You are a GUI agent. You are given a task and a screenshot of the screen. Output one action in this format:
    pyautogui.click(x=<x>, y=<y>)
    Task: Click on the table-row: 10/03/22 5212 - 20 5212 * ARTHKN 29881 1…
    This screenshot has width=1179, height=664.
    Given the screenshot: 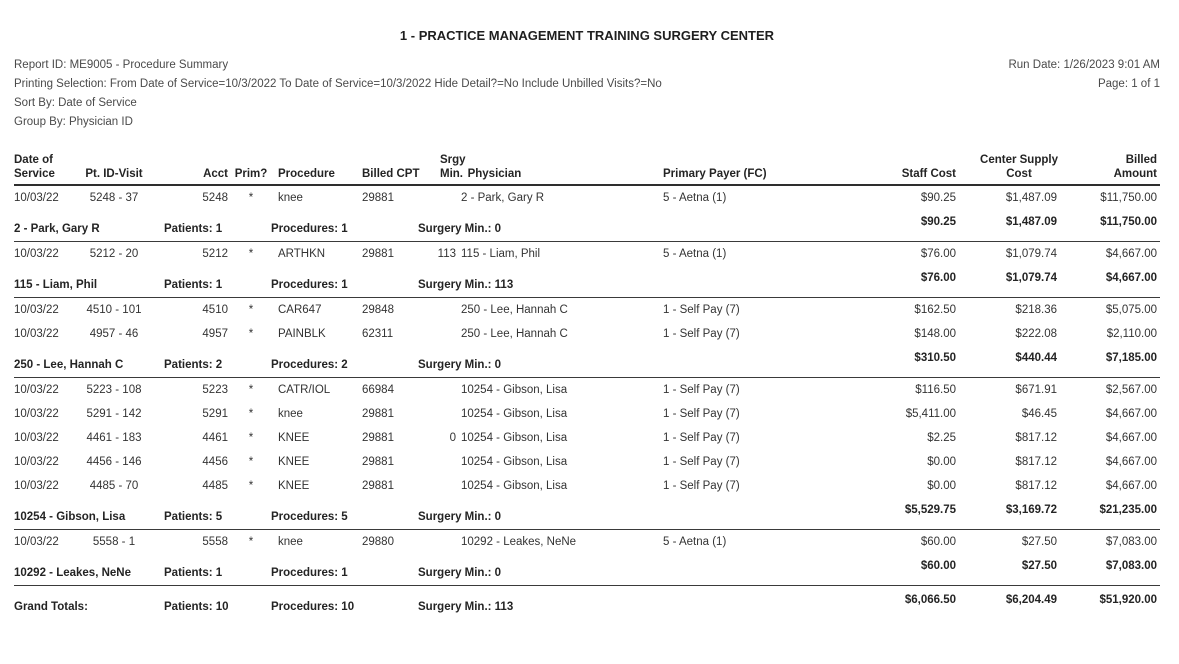 What is the action you would take?
    pyautogui.click(x=587, y=254)
    